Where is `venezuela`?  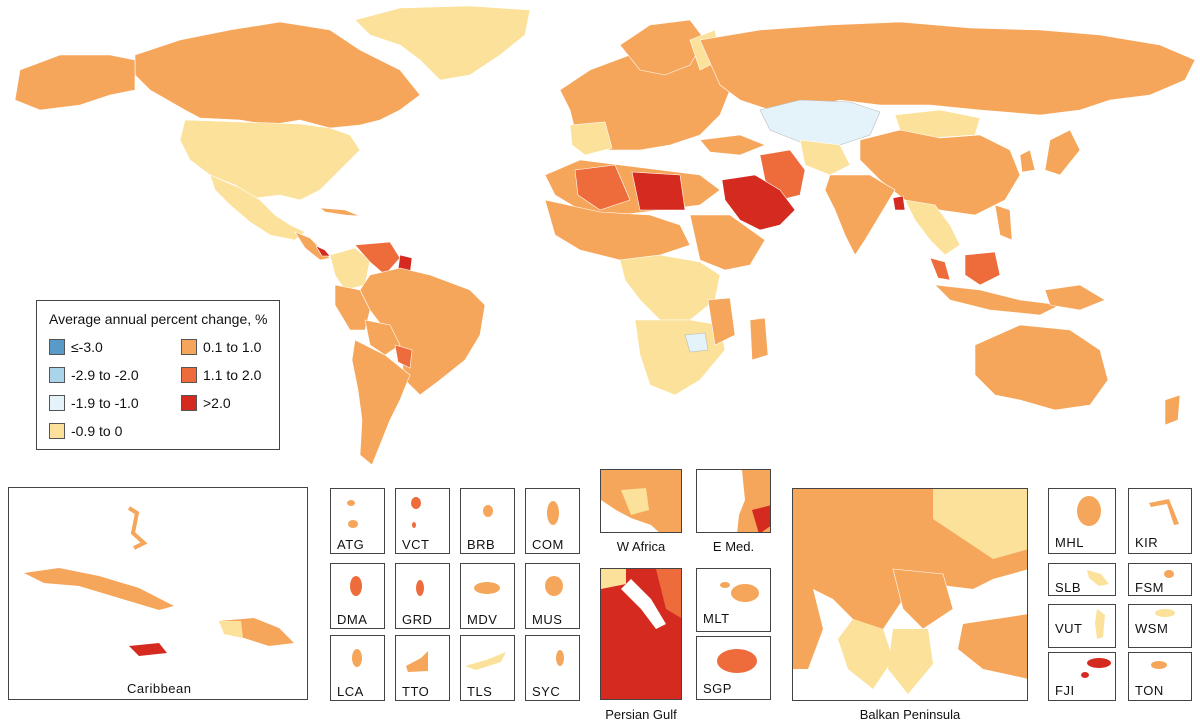
venezuela is located at coordinates (377, 258).